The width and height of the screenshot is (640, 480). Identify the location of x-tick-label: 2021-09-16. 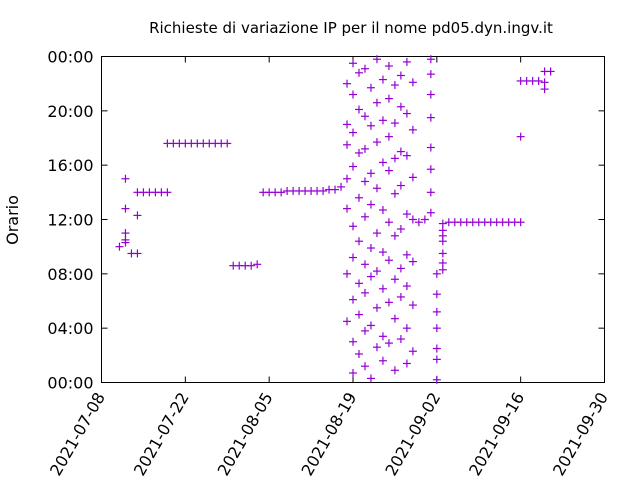
(496, 434).